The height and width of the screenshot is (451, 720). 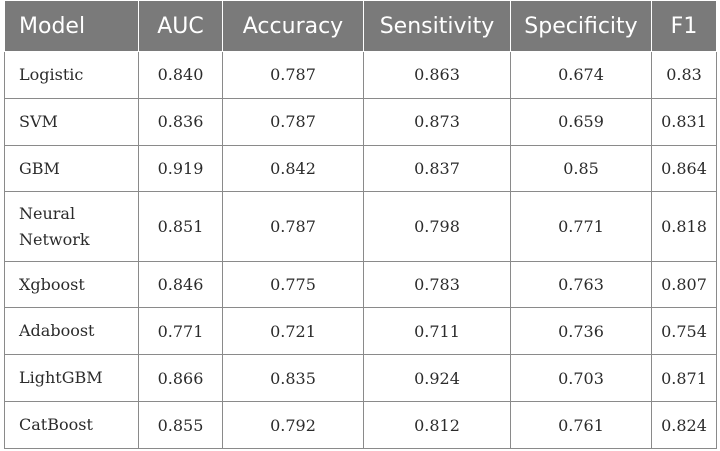 I want to click on cell-f1: 0.864, so click(x=684, y=168).